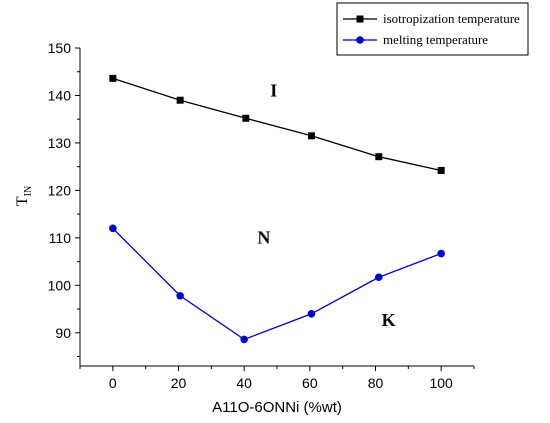  Describe the element at coordinates (22, 201) in the screenshot. I see `y-axis-title-main: T` at that location.